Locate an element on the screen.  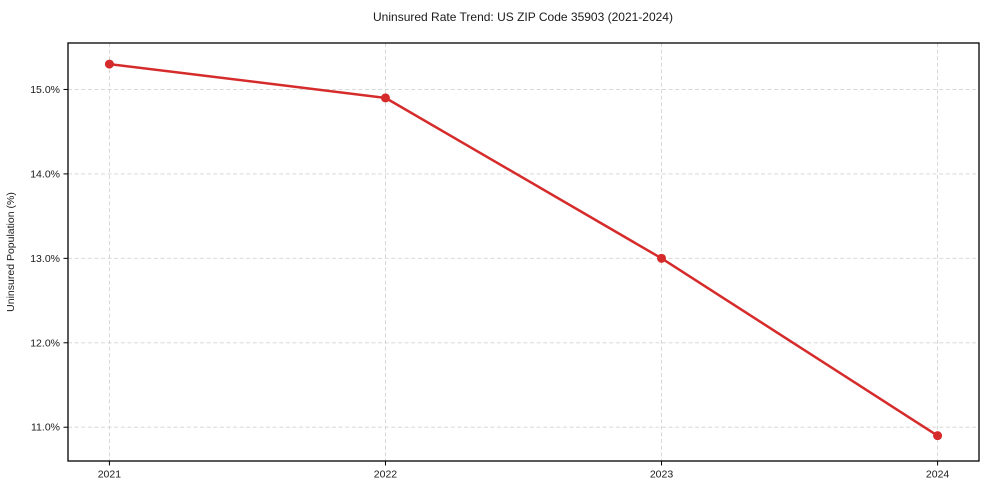
x-tick-label: 2023 is located at coordinates (662, 475).